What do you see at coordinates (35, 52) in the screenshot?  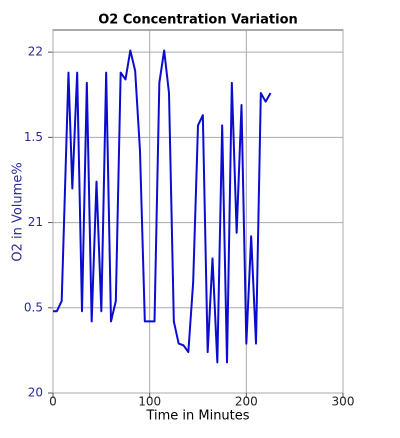 I see `y-tick-label: 22` at bounding box center [35, 52].